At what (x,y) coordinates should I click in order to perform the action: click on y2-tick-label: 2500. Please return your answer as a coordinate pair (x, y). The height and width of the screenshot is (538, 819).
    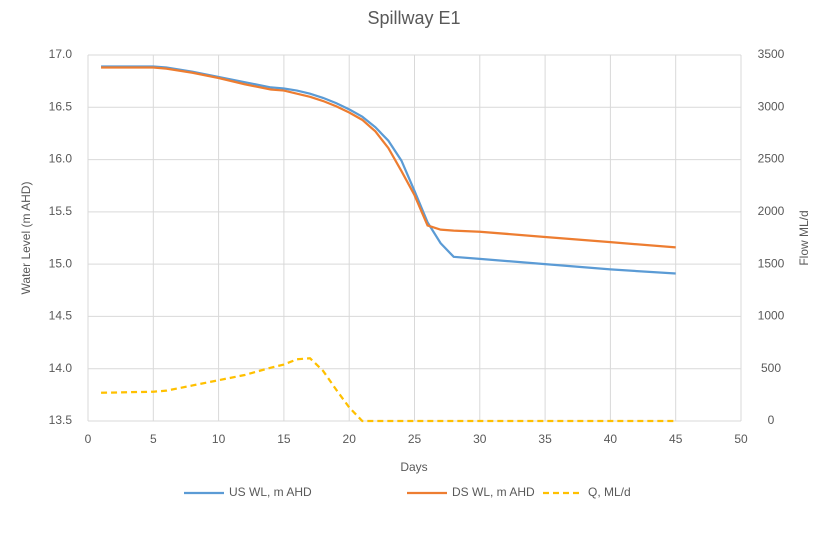
    Looking at the image, I should click on (771, 159).